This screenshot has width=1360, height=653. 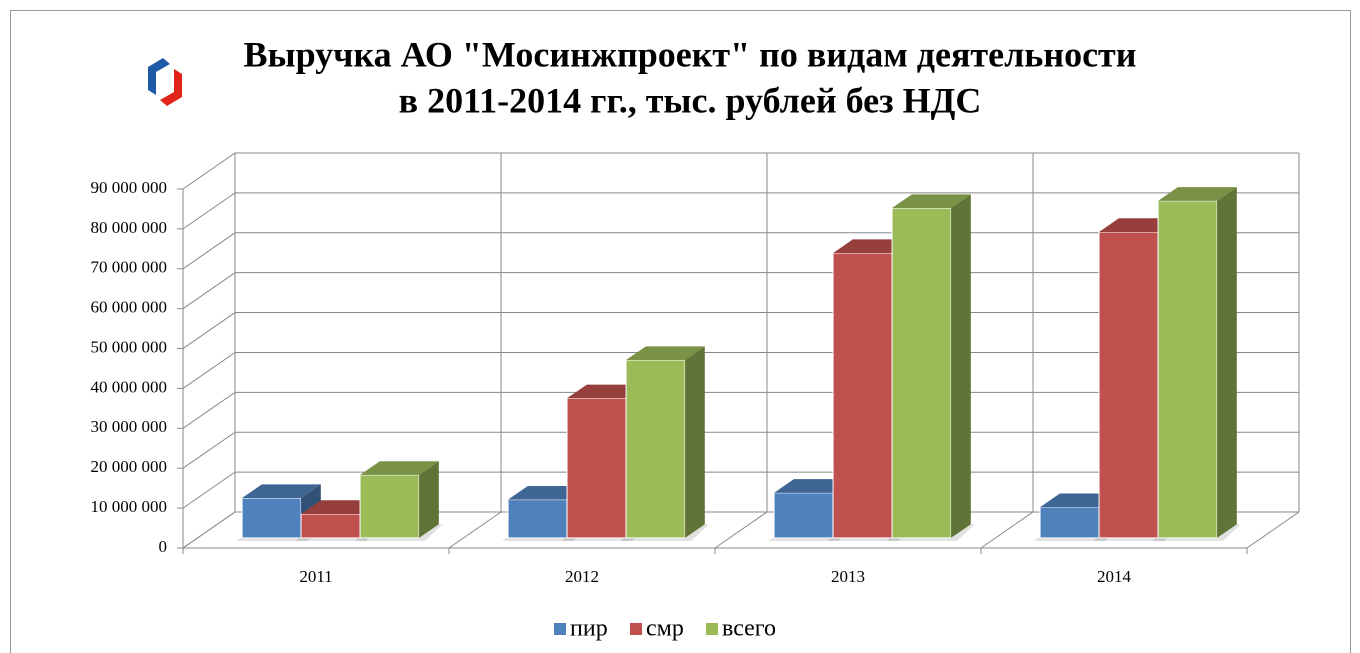 What do you see at coordinates (1114, 576) in the screenshot?
I see `x-tick-label: 2014` at bounding box center [1114, 576].